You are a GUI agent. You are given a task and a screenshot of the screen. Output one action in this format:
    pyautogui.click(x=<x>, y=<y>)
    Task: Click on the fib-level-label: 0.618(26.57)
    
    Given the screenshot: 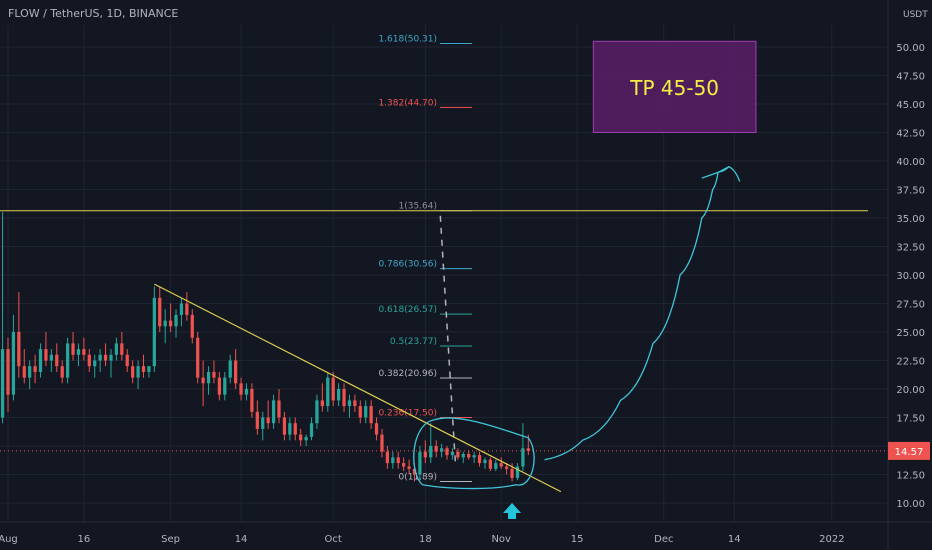 What is the action you would take?
    pyautogui.click(x=407, y=310)
    